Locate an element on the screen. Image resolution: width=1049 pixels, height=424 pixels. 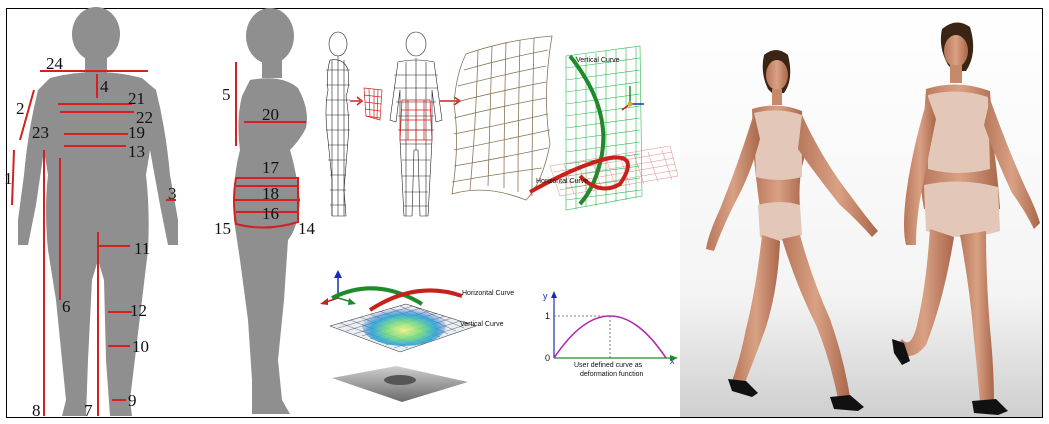
vertical-curve-label: Vertical Curve is located at coordinates (598, 60).